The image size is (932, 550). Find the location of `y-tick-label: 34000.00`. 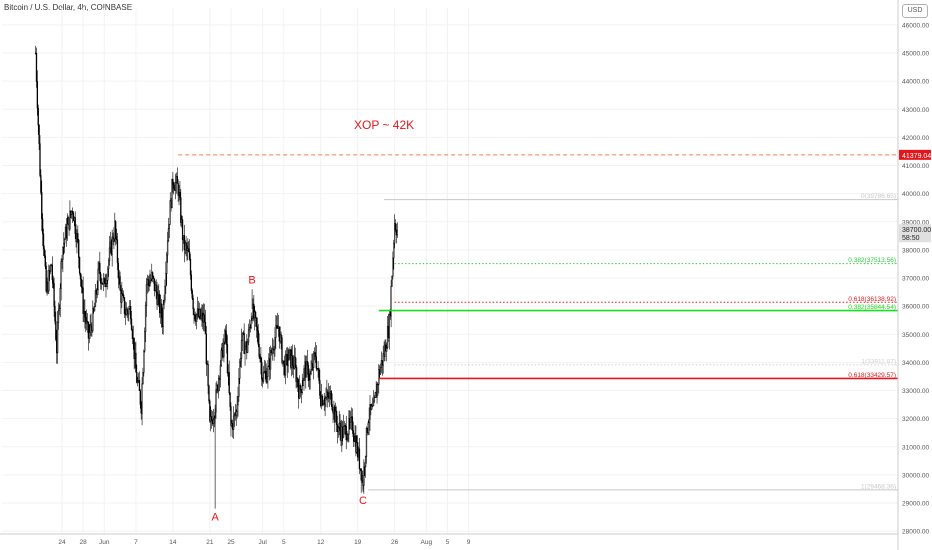

y-tick-label: 34000.00 is located at coordinates (915, 363).